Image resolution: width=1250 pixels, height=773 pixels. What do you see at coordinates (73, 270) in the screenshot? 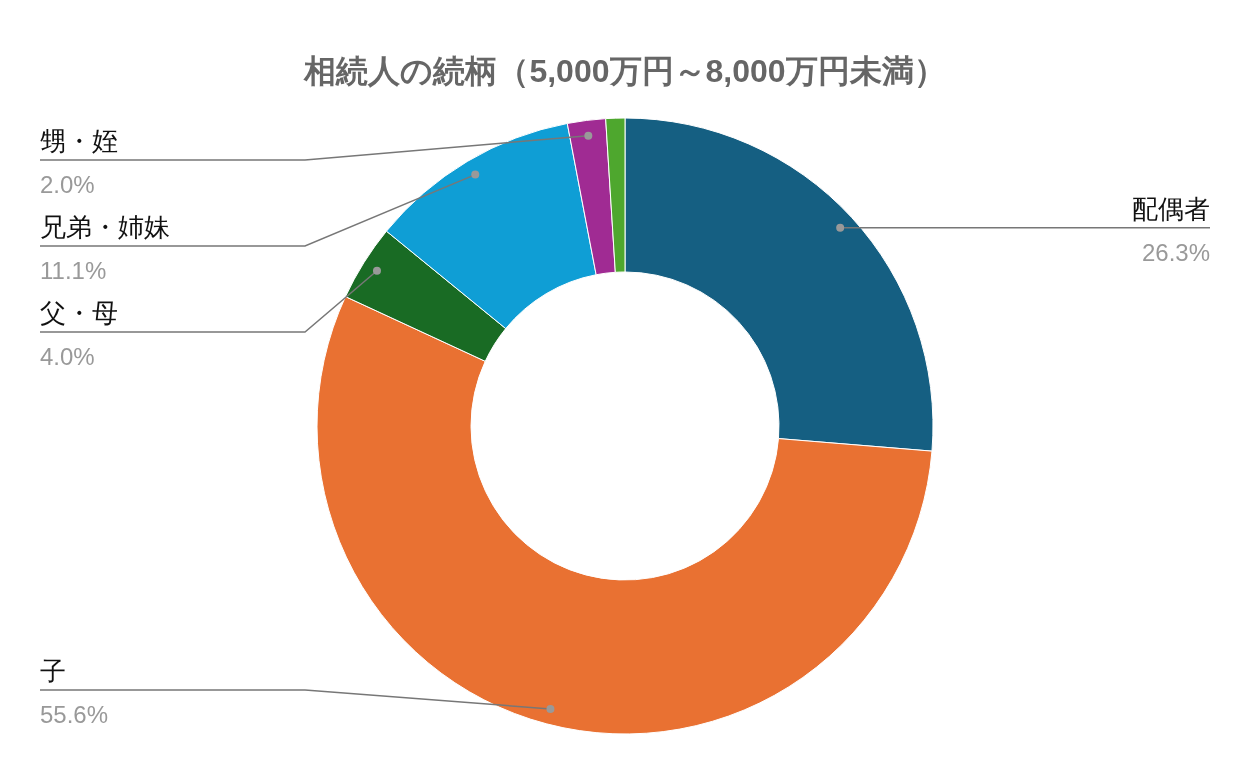
I see `data-label: 11.1%` at bounding box center [73, 270].